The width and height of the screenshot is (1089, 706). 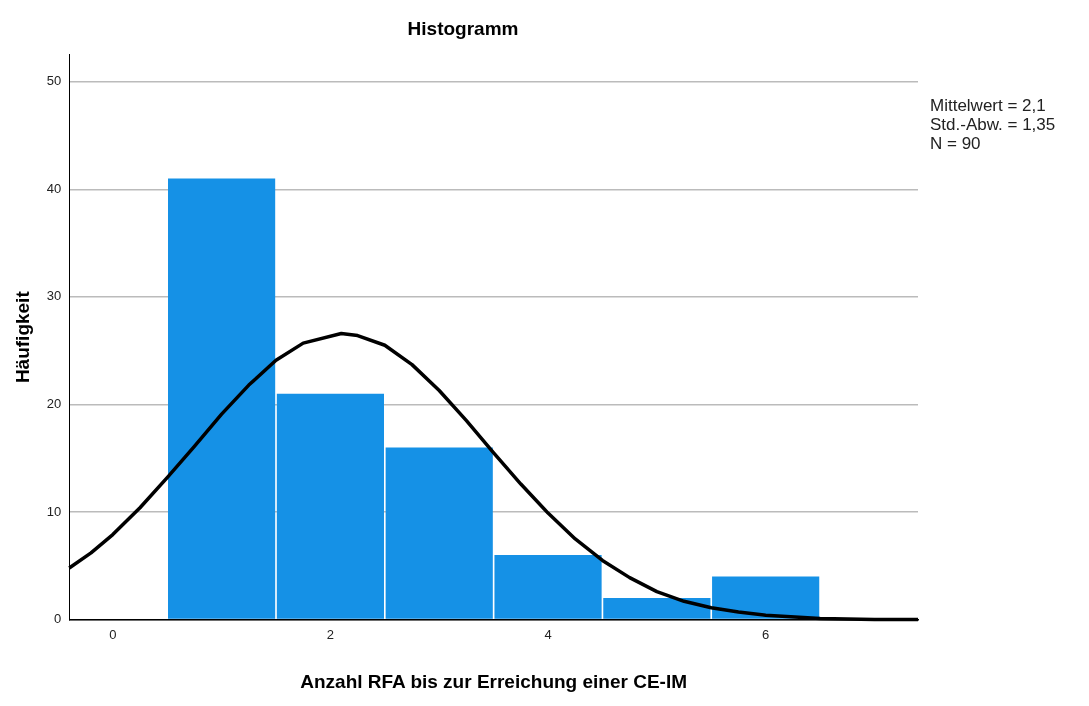 I want to click on text: N = 90, so click(x=956, y=143).